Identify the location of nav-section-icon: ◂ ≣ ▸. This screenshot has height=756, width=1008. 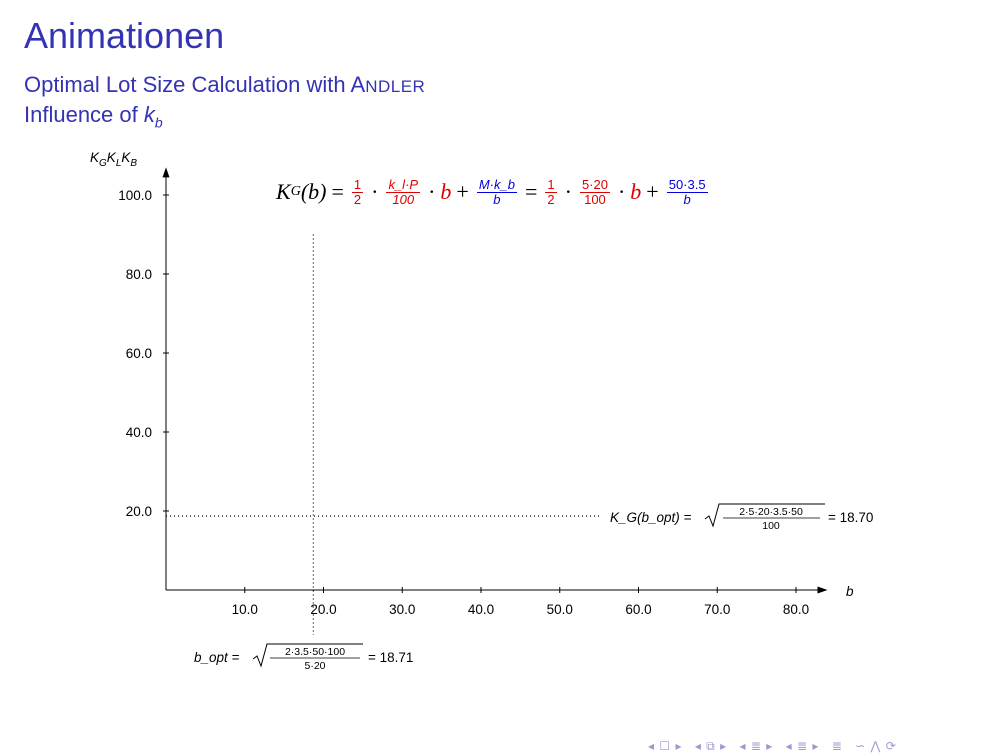
(756, 746).